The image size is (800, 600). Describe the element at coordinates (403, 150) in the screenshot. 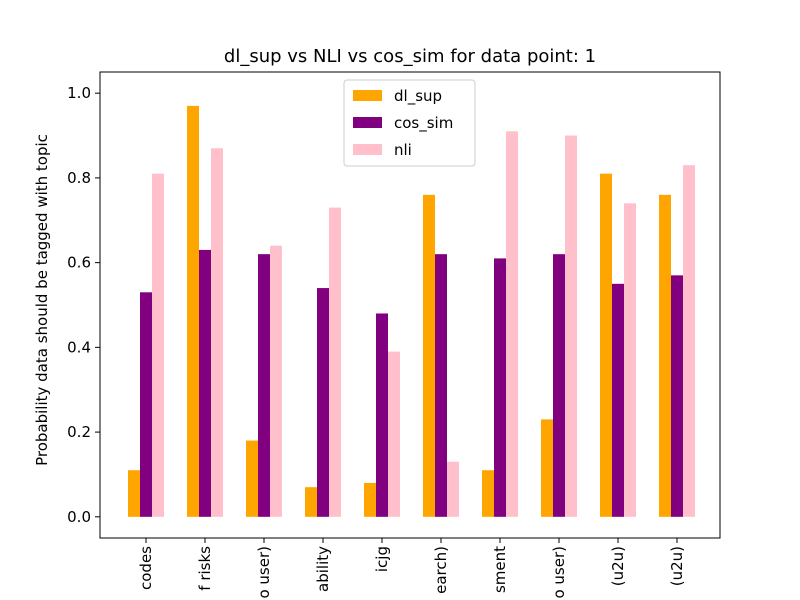

I see `legend-label-nli: nli` at that location.